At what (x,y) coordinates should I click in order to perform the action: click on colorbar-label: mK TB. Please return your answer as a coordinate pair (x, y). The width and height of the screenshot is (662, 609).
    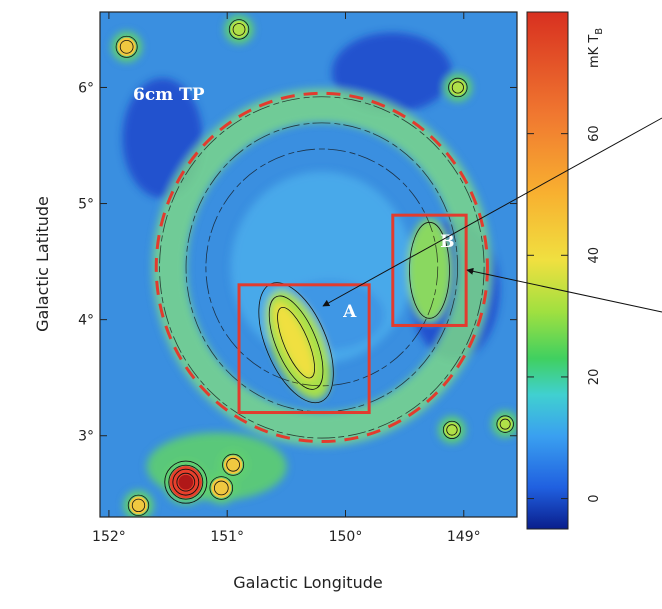
    Looking at the image, I should click on (596, 48).